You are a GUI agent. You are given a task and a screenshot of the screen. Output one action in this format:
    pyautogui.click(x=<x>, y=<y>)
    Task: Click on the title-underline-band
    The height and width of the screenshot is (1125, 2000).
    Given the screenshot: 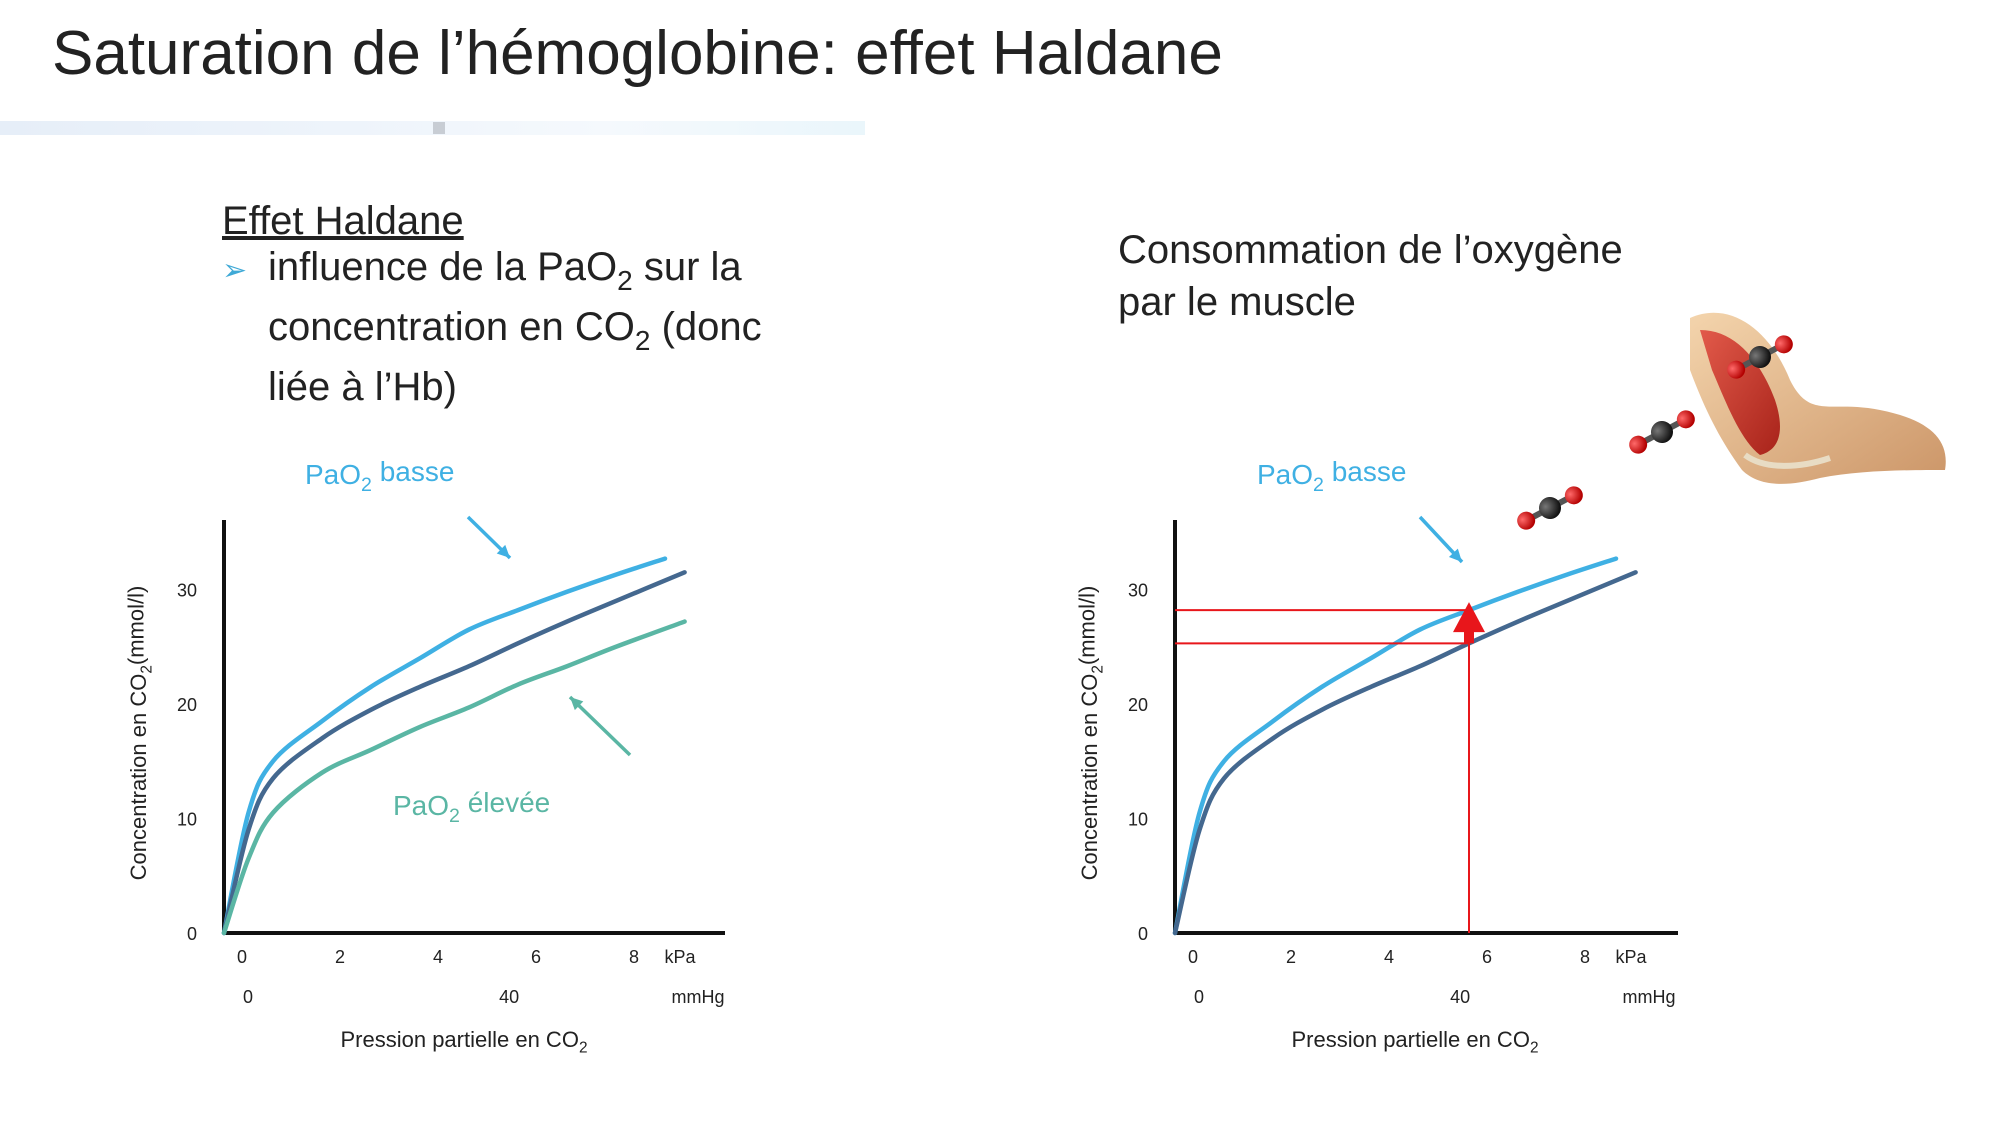 What is the action you would take?
    pyautogui.click(x=432, y=128)
    